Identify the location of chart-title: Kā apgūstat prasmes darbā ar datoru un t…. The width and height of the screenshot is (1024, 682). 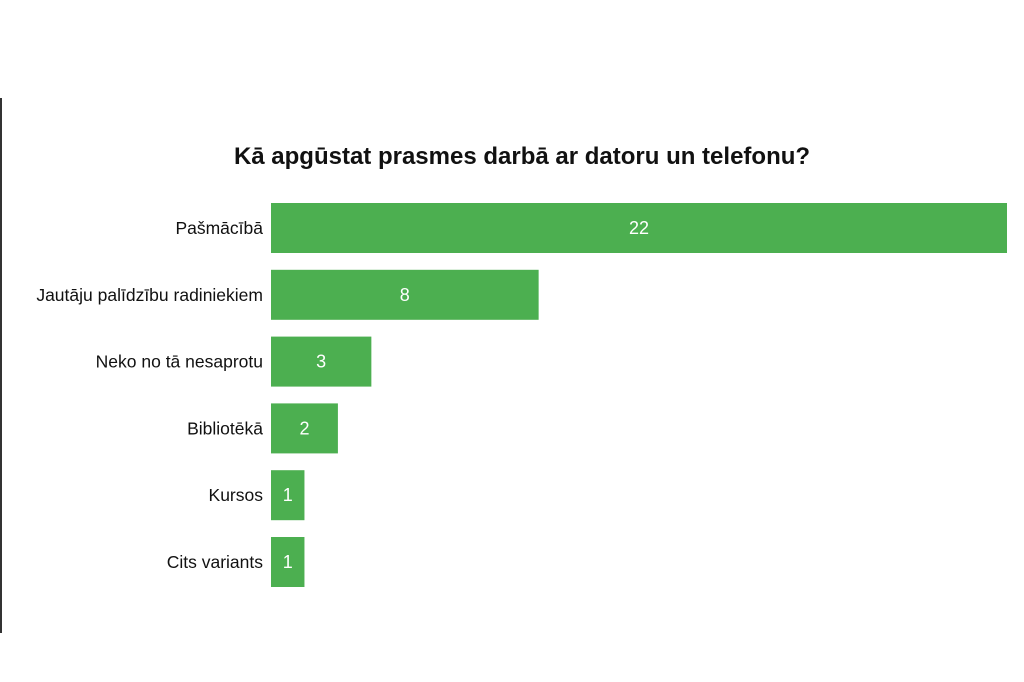
(522, 156).